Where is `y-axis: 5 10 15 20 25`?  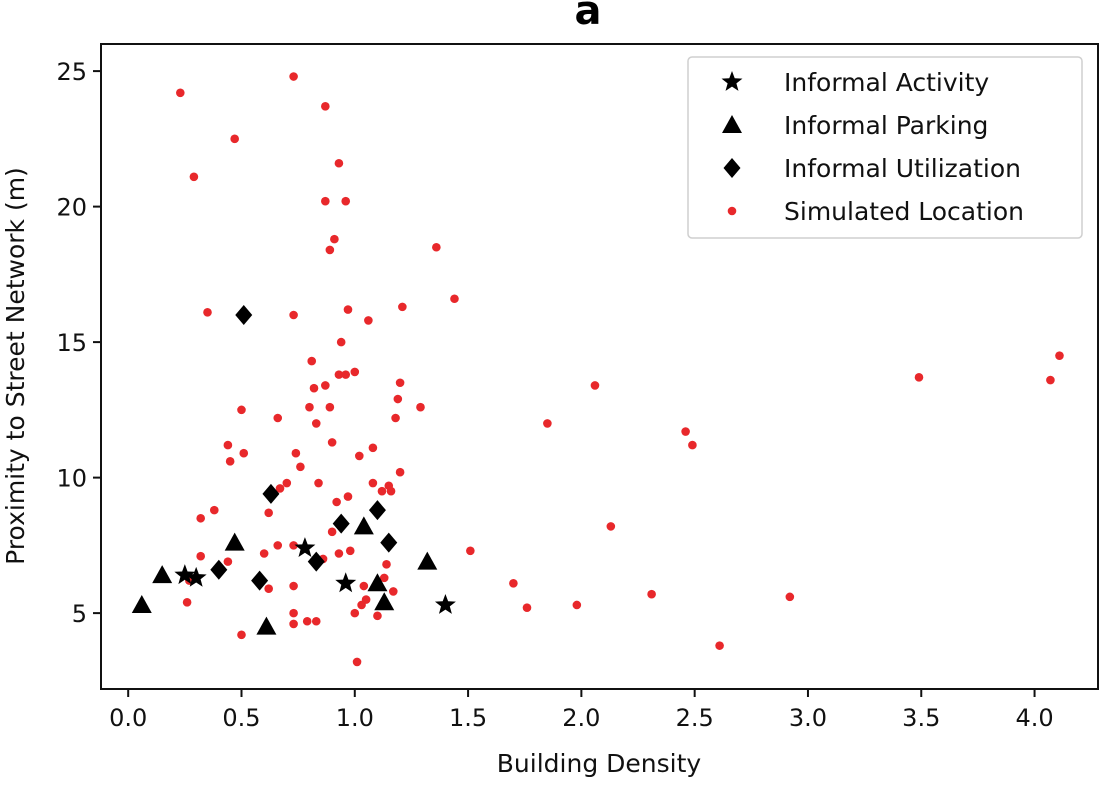 y-axis: 5 10 15 20 25 is located at coordinates (78, 343).